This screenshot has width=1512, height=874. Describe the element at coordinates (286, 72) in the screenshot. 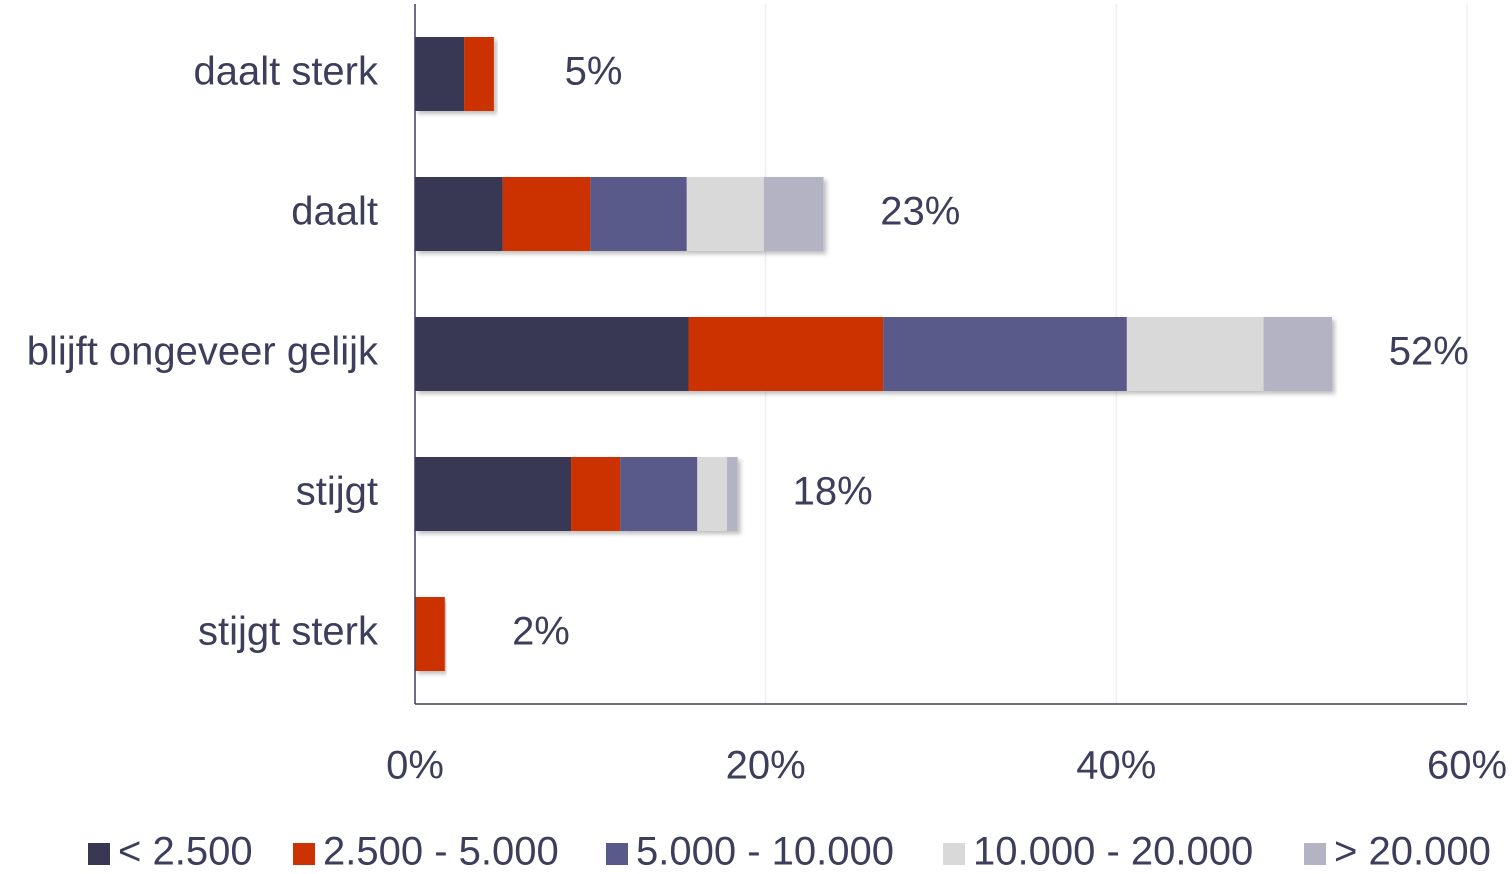

I see `y-tick-label: daalt sterk` at that location.